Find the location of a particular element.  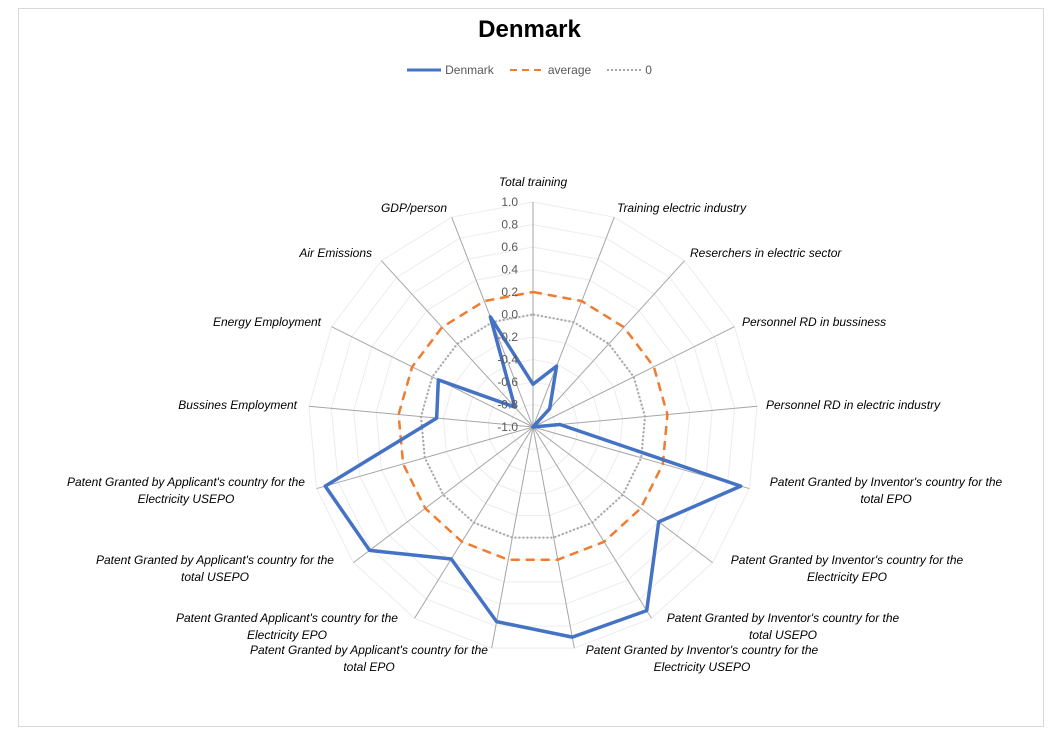

chart-title: Denmark is located at coordinates (529, 29).